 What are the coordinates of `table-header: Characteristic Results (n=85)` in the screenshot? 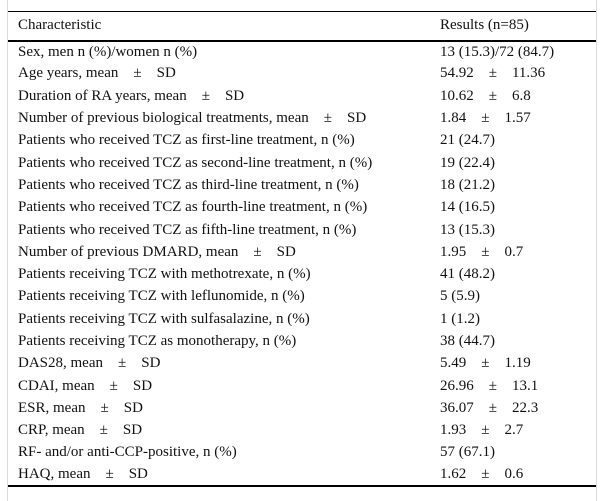 It's located at (302, 26).